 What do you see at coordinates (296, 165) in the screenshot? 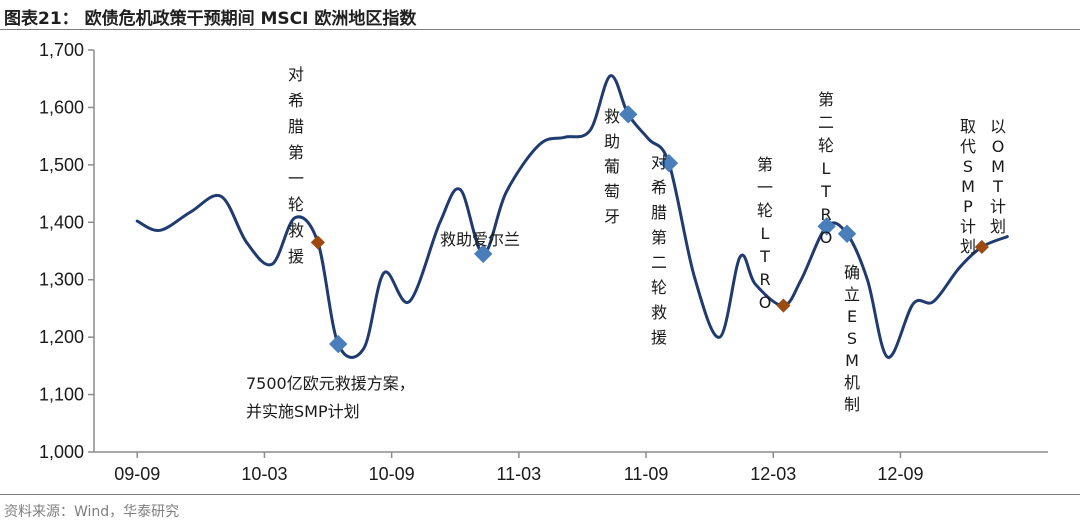
I see `event-label-greece-1: 对希腊第一轮救援` at bounding box center [296, 165].